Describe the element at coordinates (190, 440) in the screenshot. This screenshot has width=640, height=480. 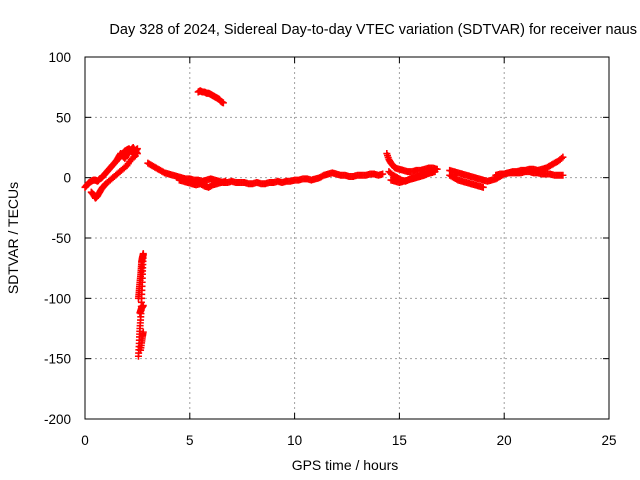
I see `x-tick-label: 5` at that location.